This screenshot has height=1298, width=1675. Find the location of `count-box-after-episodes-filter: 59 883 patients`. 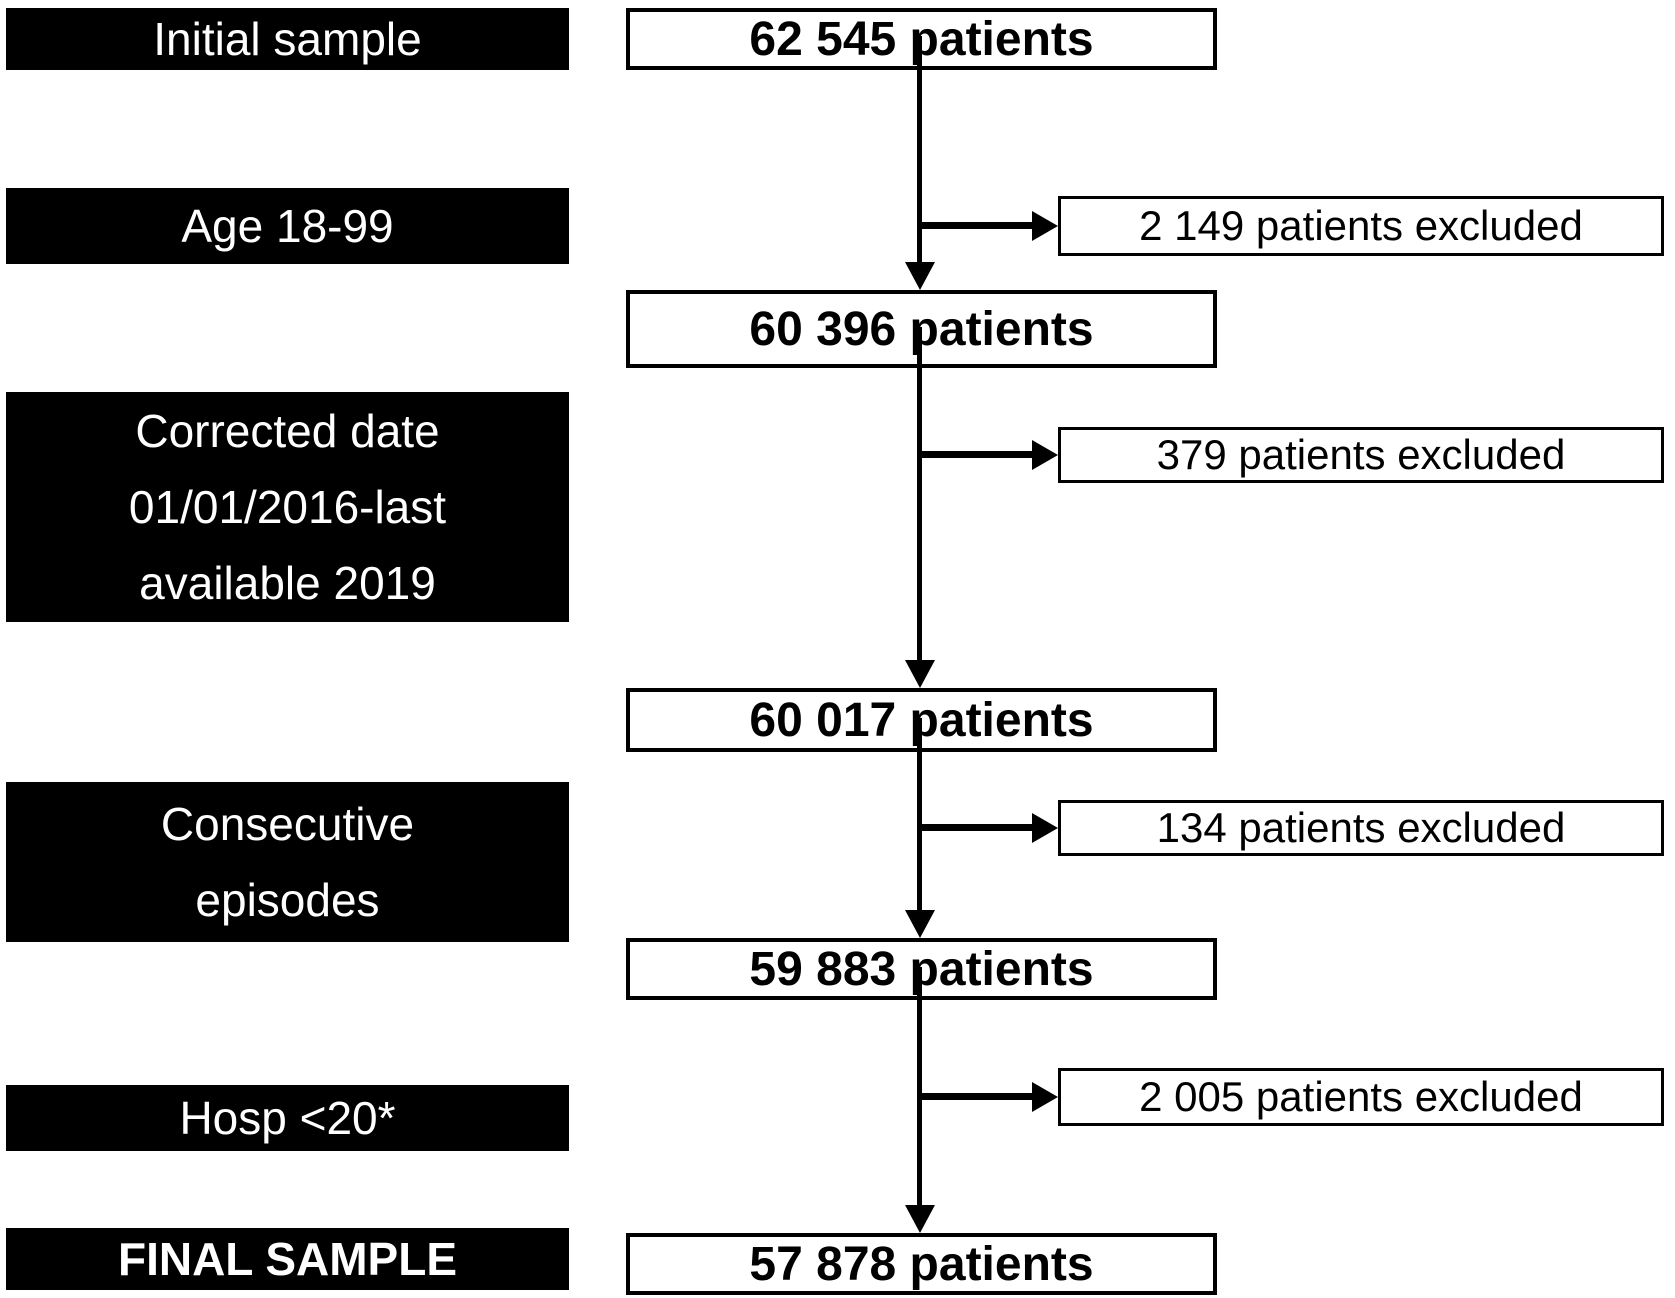

count-box-after-episodes-filter: 59 883 patients is located at coordinates (921, 969).